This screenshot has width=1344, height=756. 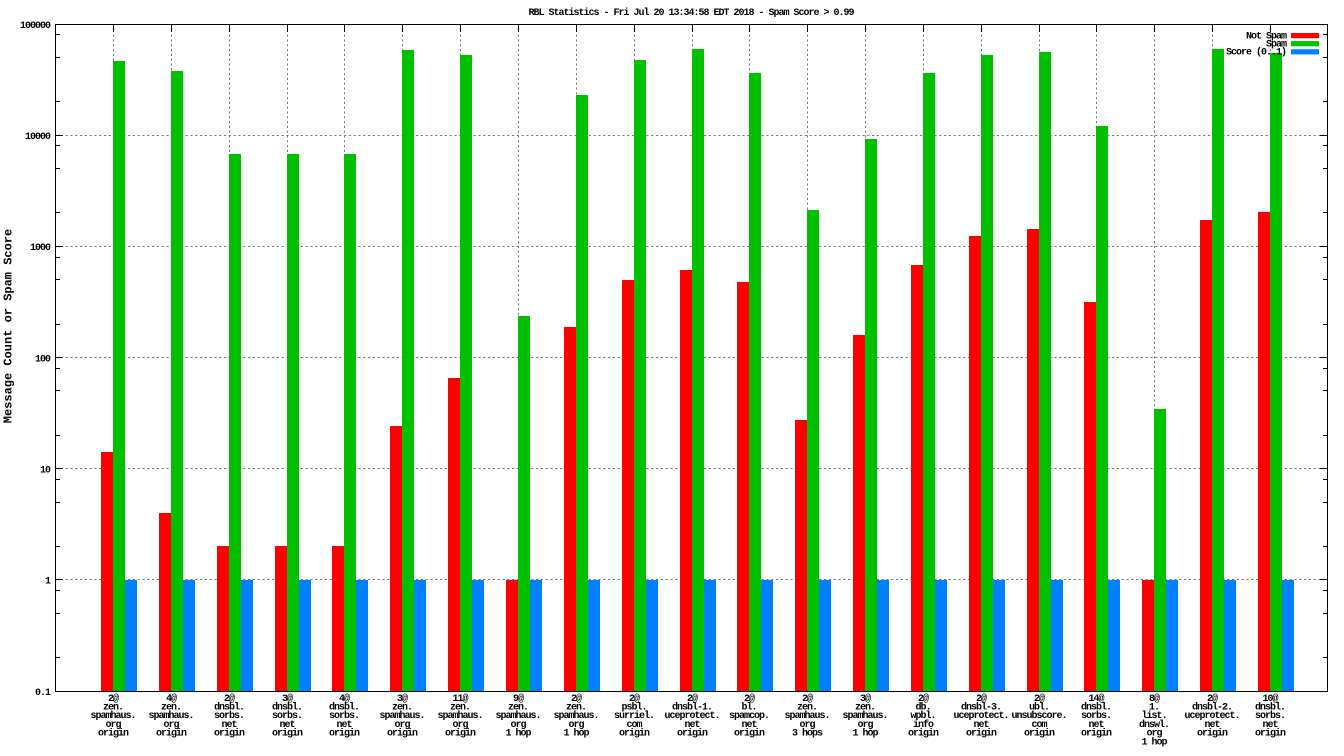 I want to click on svg-text: 10, so click(x=45, y=471).